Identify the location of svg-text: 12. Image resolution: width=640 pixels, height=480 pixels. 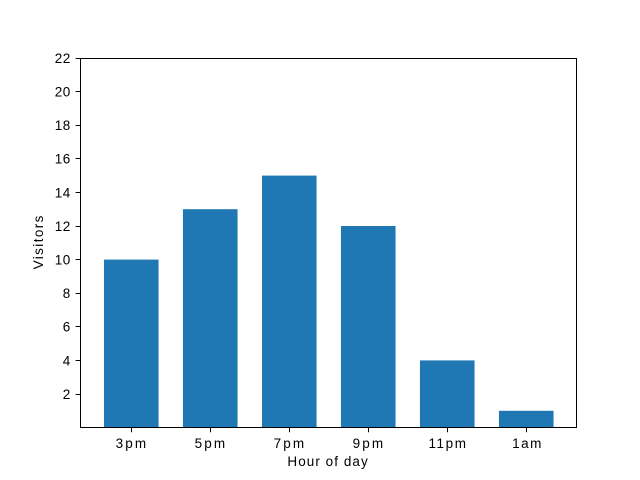
(63, 226).